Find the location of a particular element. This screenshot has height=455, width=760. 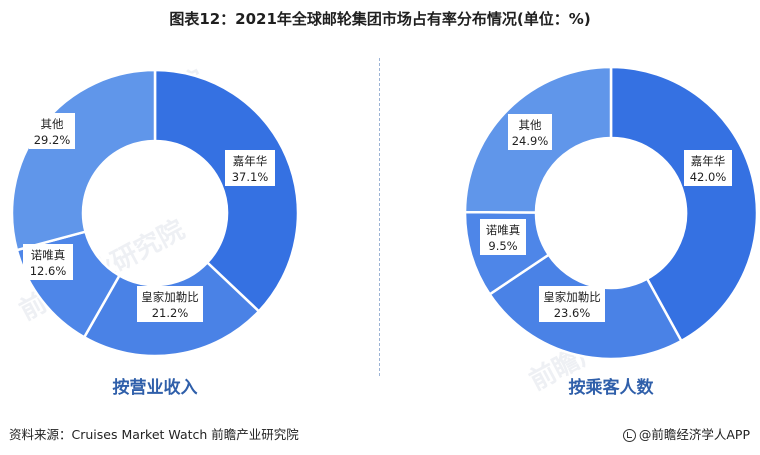

slice-label-0-1: 皇家加勒比 21.2% is located at coordinates (170, 304).